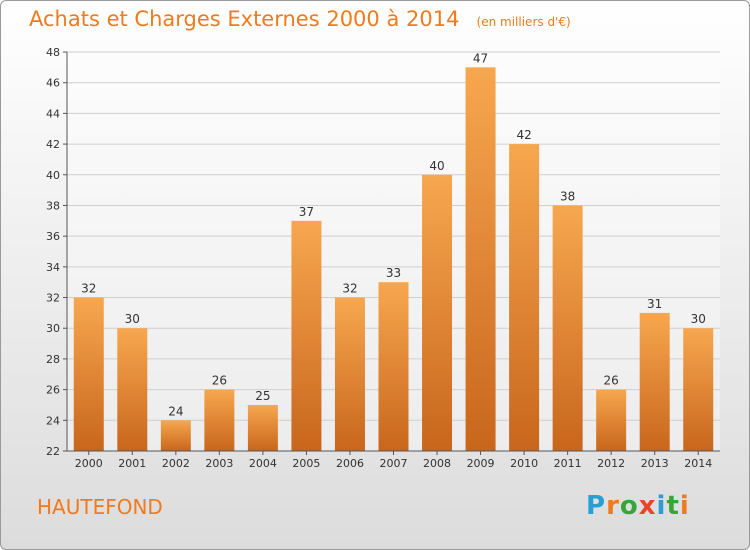 The image size is (750, 550). What do you see at coordinates (176, 463) in the screenshot?
I see `x-tick-label: 2002` at bounding box center [176, 463].